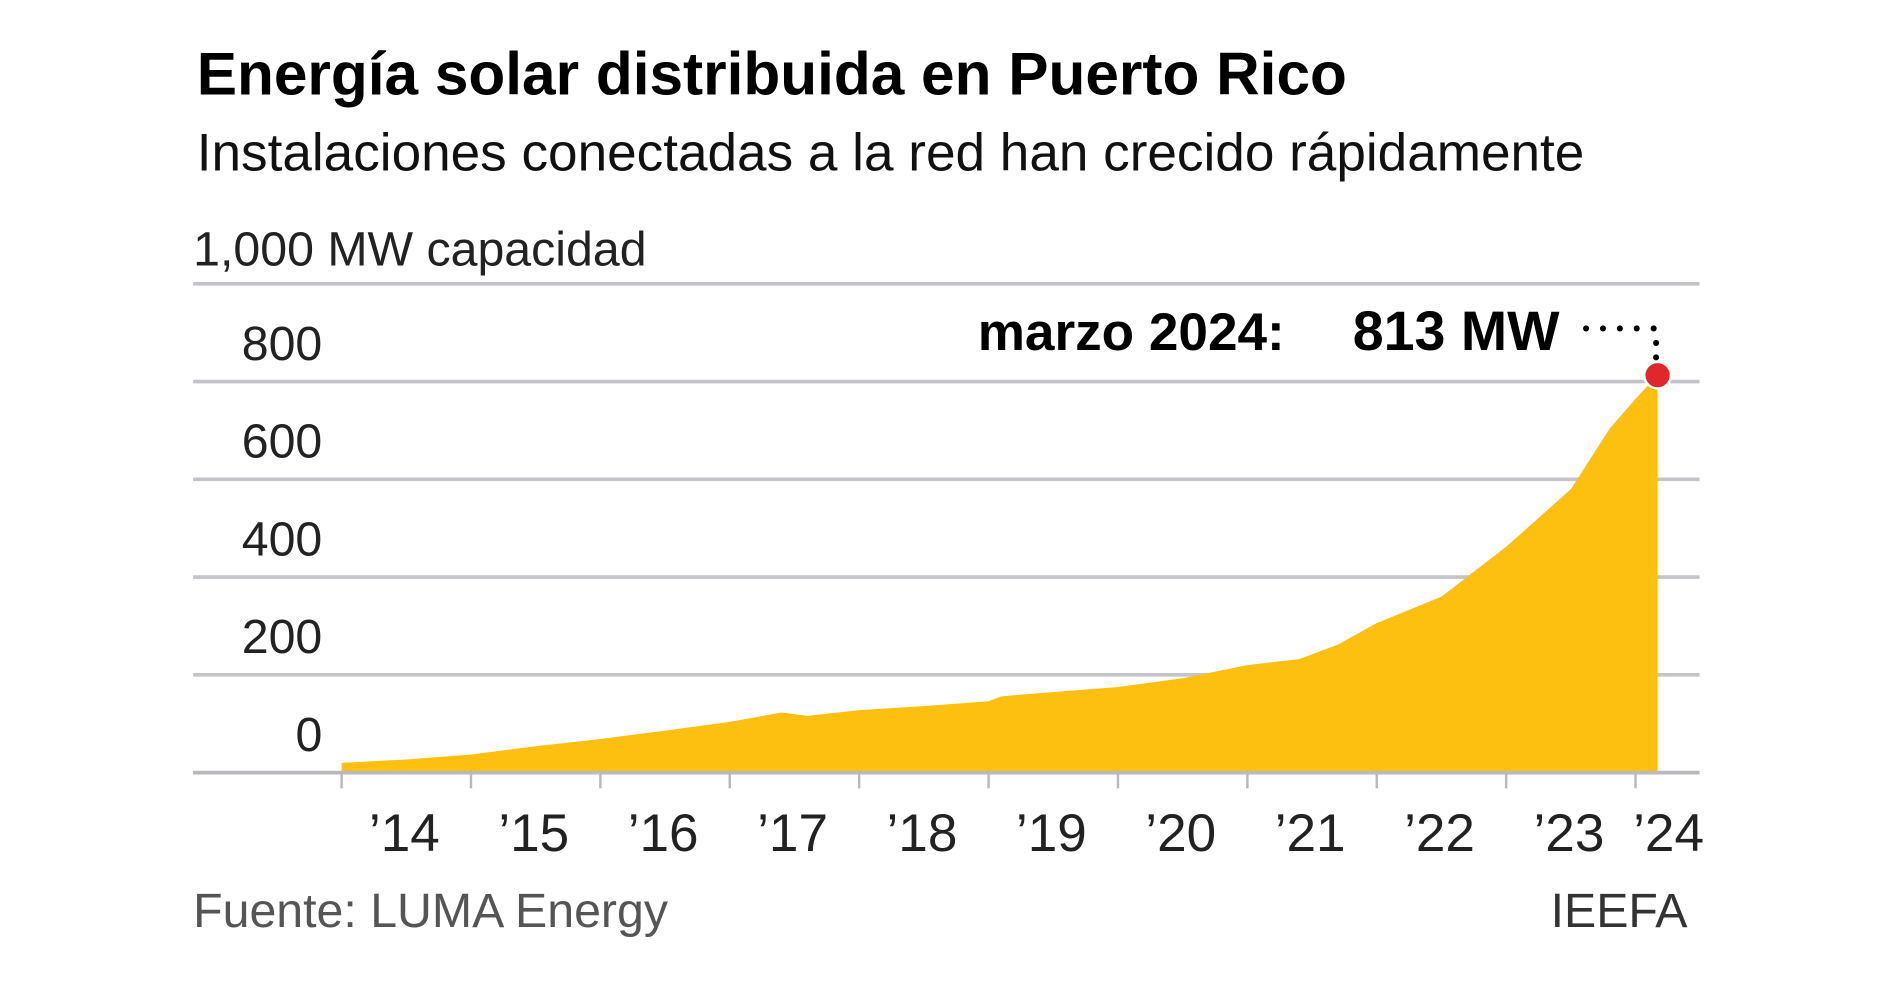 Image resolution: width=1883 pixels, height=984 pixels. What do you see at coordinates (1439, 833) in the screenshot?
I see `x-tick-label: ’22` at bounding box center [1439, 833].